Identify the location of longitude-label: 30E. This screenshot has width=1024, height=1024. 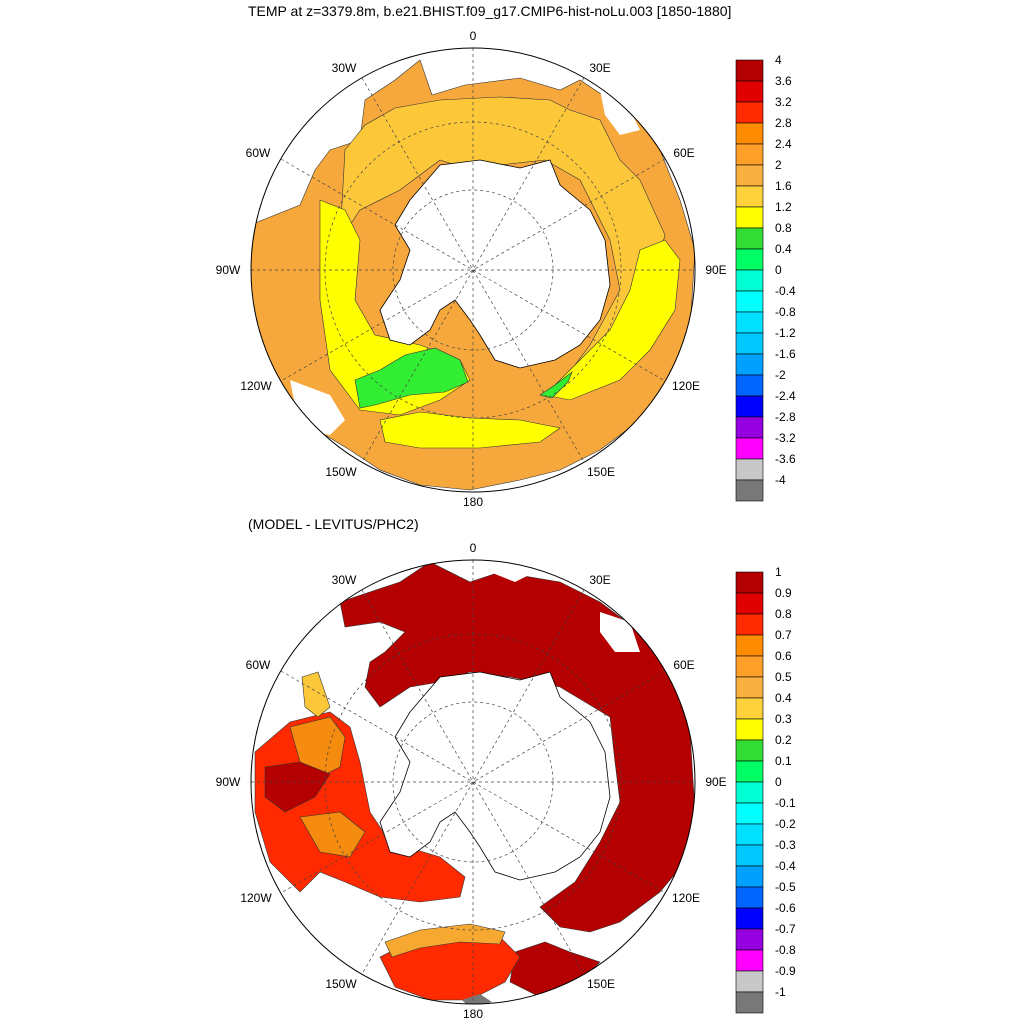
(599, 580).